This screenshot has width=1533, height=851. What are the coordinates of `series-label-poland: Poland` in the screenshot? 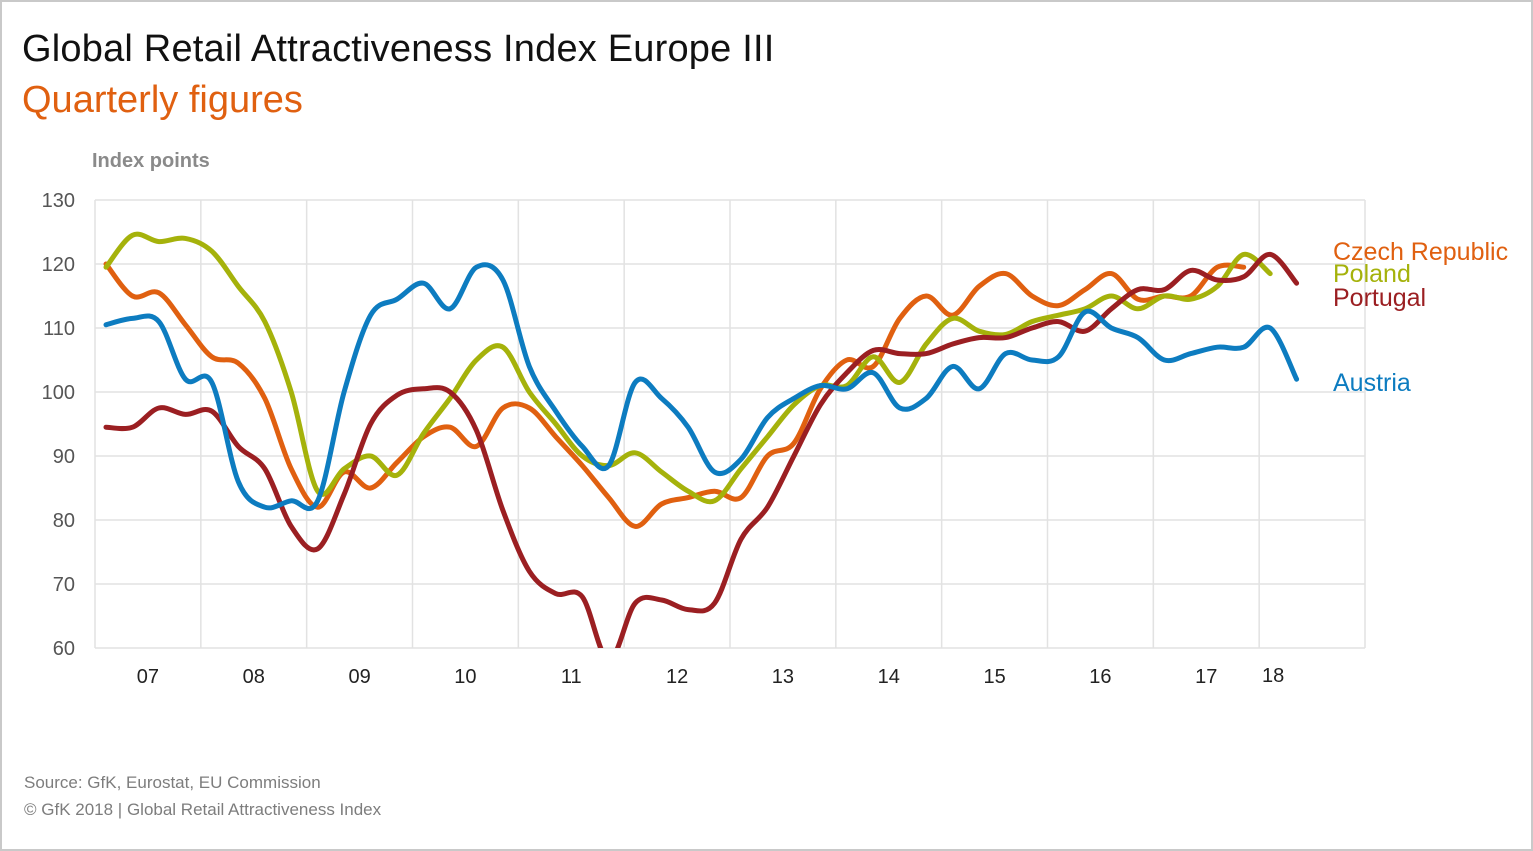 It's located at (1372, 274).